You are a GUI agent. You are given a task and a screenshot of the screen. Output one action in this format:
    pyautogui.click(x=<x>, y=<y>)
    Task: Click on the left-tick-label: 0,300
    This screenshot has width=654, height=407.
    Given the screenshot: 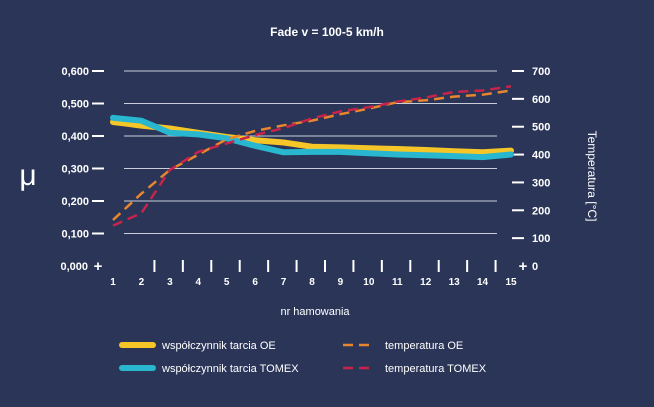 What is the action you would take?
    pyautogui.click(x=75, y=170)
    